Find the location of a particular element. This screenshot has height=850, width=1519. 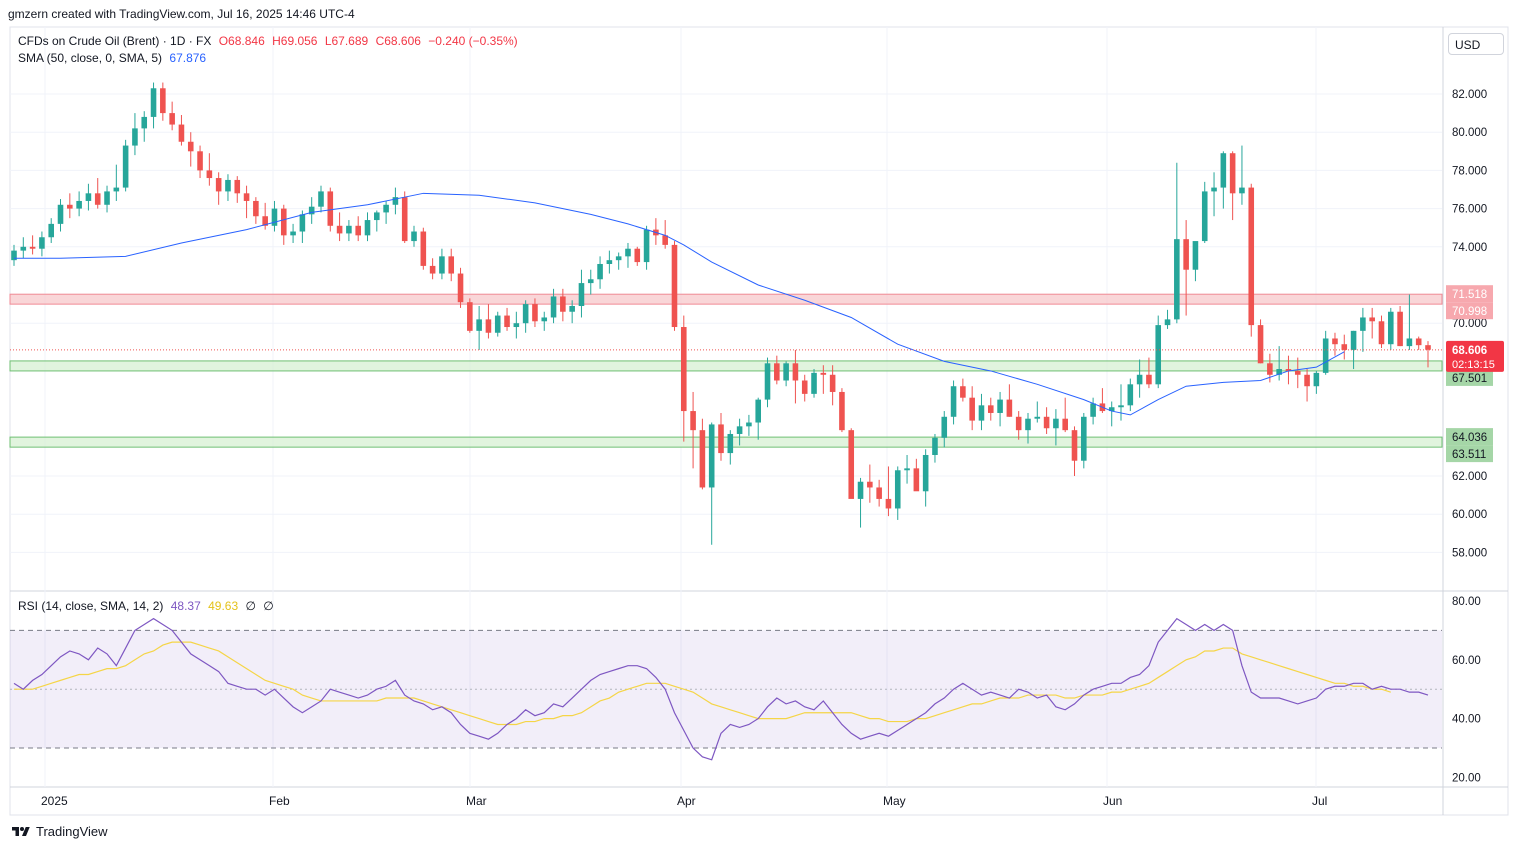

rsi-tick-label: 60.00 is located at coordinates (1466, 661).